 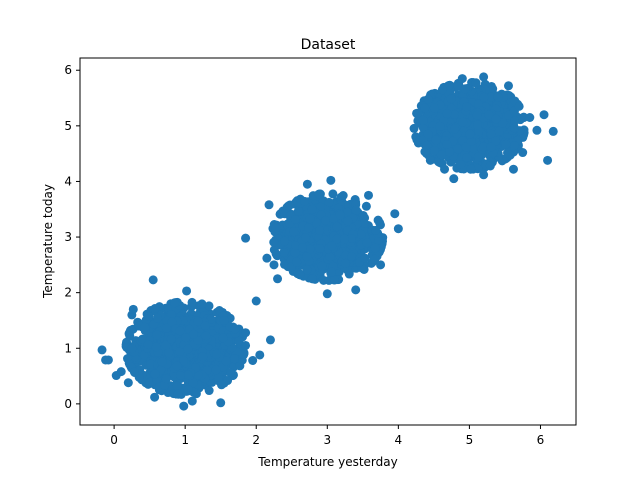 What do you see at coordinates (48, 241) in the screenshot?
I see `y-axis-label: Temperature today` at bounding box center [48, 241].